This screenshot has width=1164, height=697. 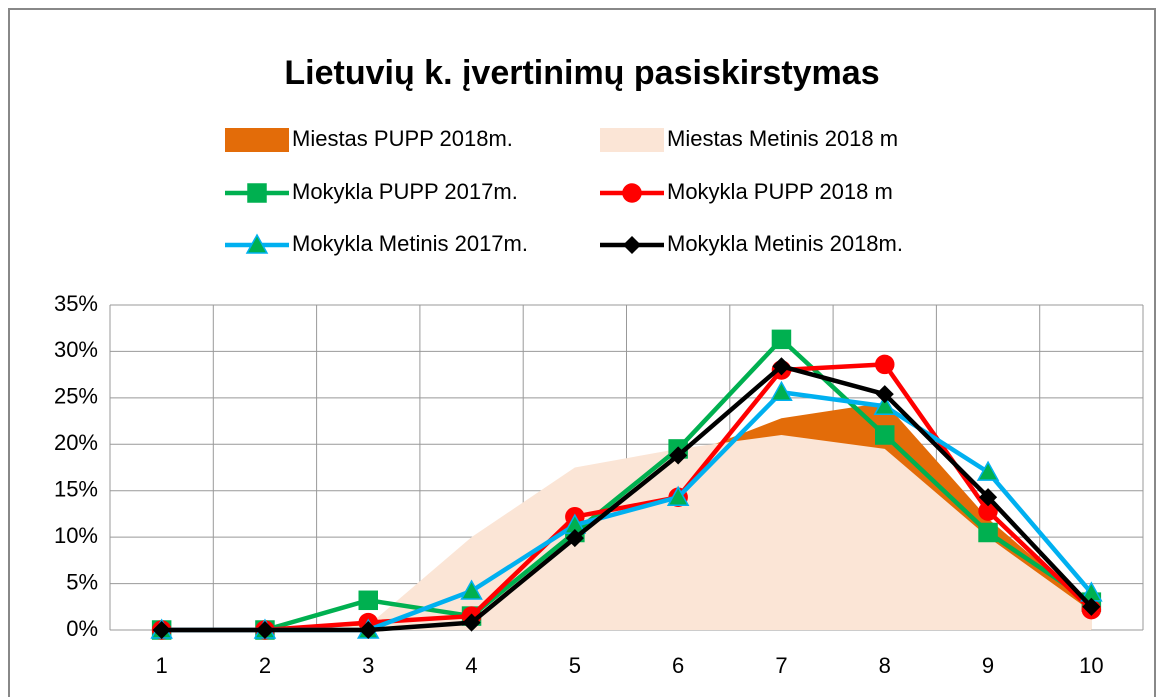 What do you see at coordinates (581, 73) in the screenshot?
I see `chart-title: Lietuvių k. įvertinimų pasiskirstymas` at bounding box center [581, 73].